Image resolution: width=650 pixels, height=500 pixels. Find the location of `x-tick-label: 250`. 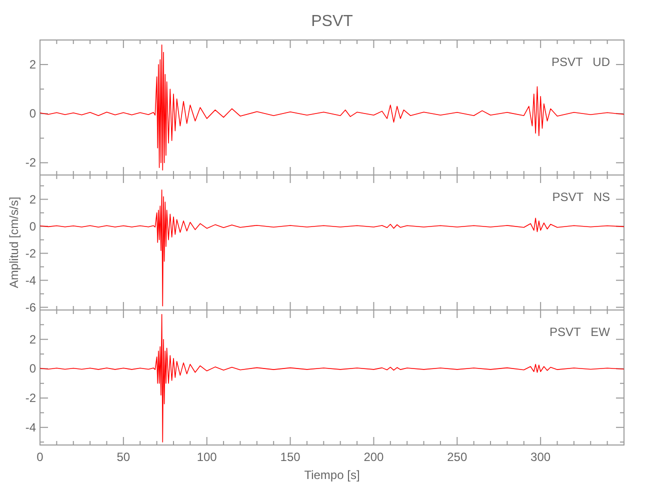

x-tick-label: 250 is located at coordinates (457, 457).